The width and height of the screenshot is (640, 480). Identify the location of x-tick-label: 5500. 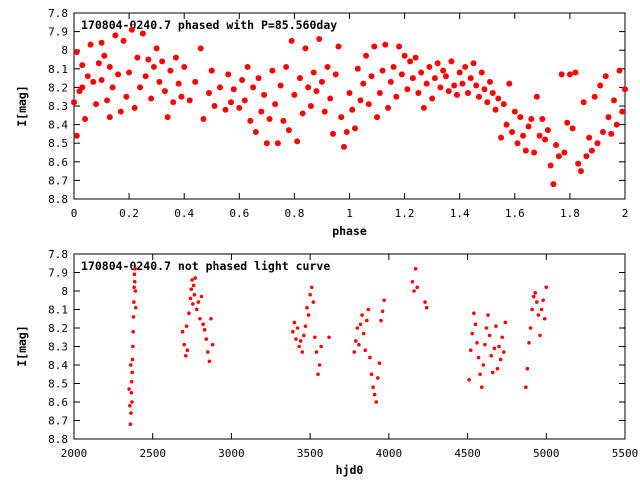
(625, 453).